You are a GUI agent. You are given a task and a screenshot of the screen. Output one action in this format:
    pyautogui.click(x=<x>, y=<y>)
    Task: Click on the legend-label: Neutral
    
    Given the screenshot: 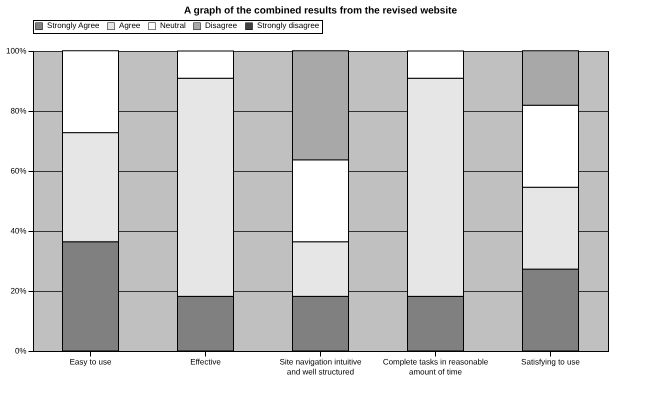 What is the action you would take?
    pyautogui.click(x=173, y=25)
    